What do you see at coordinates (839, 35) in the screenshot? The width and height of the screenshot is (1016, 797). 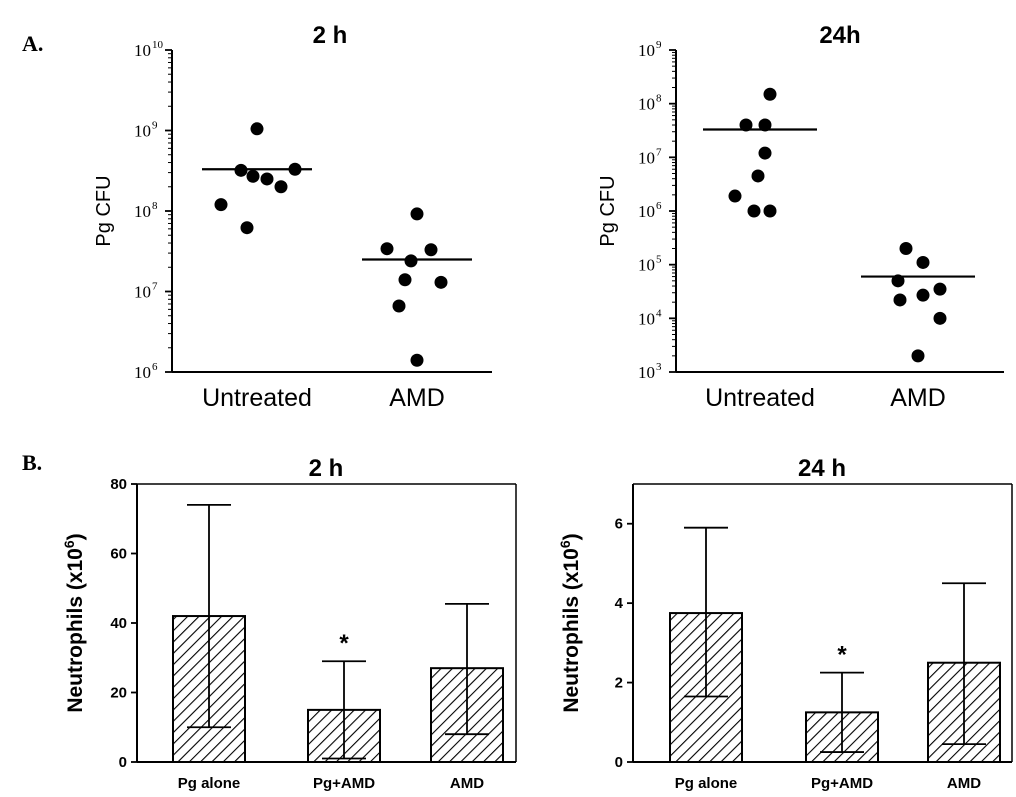 I see `chart-a-24h-title: 24h` at bounding box center [839, 35].